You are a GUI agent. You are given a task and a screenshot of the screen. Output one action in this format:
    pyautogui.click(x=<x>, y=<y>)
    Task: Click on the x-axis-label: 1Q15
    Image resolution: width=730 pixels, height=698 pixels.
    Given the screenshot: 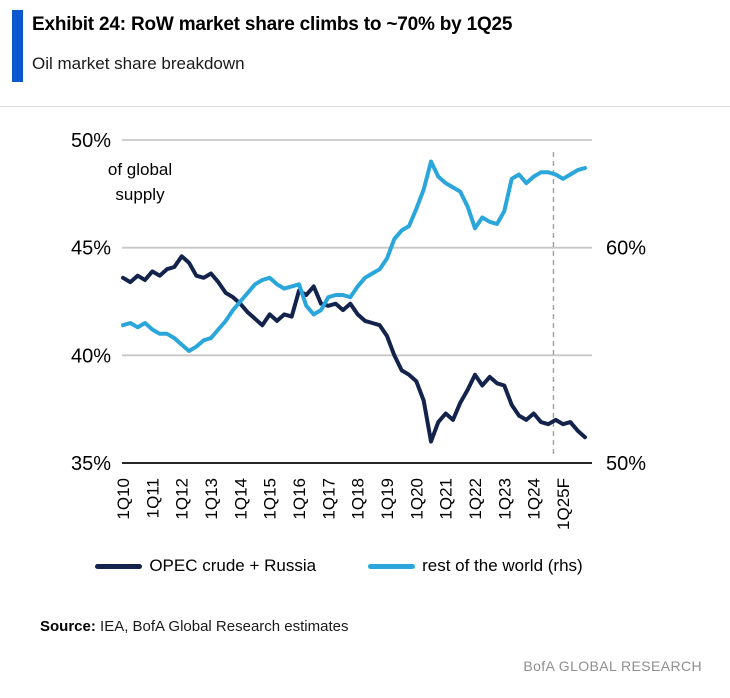 What is the action you would take?
    pyautogui.click(x=270, y=499)
    